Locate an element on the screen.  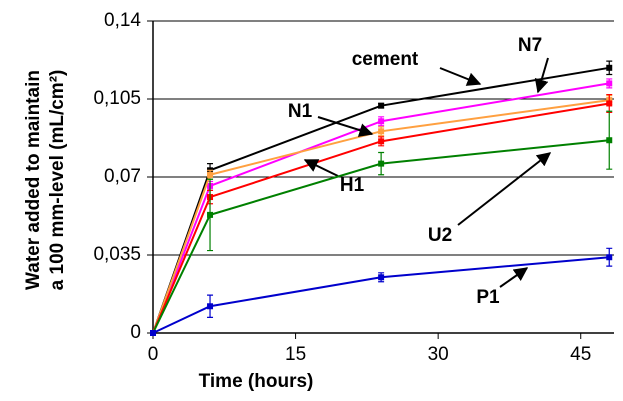
series-label: H1 is located at coordinates (352, 185).